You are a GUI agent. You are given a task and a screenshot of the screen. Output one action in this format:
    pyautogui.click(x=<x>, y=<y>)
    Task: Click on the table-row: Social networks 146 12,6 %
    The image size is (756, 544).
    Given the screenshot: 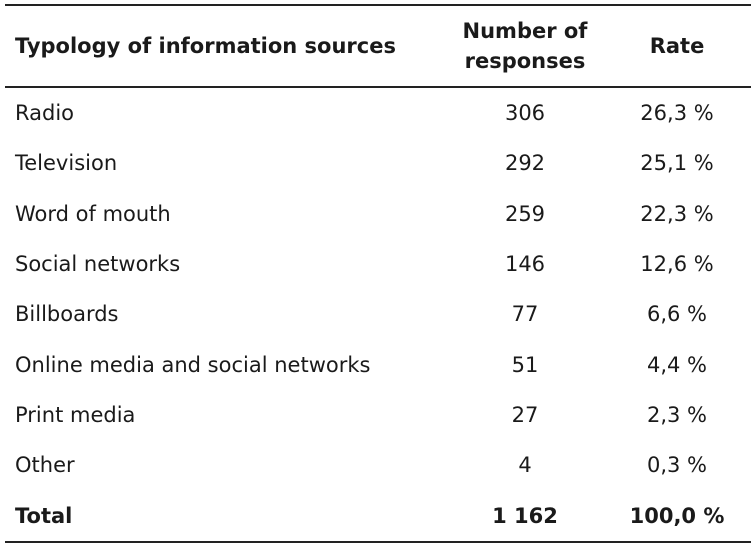 What is the action you would take?
    pyautogui.click(x=378, y=264)
    